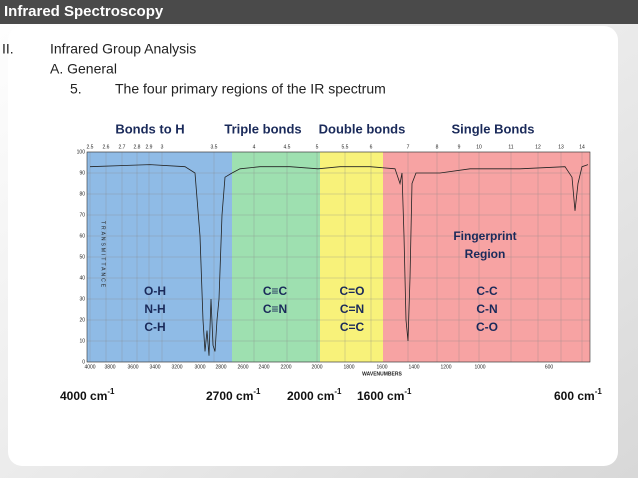  What do you see at coordinates (132, 367) in the screenshot?
I see `bottom-tick-label: 3600` at bounding box center [132, 367].